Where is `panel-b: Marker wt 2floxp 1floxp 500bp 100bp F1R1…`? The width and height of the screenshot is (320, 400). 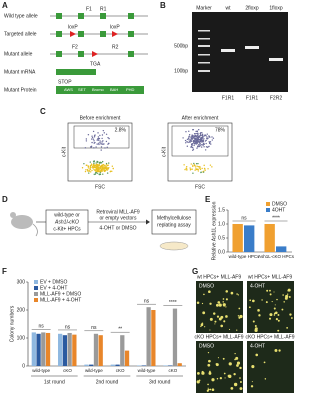
panel-b: Marker wt 2floxp 1floxp 500bp 100bp F1R1… is located at coordinates (231, 53).